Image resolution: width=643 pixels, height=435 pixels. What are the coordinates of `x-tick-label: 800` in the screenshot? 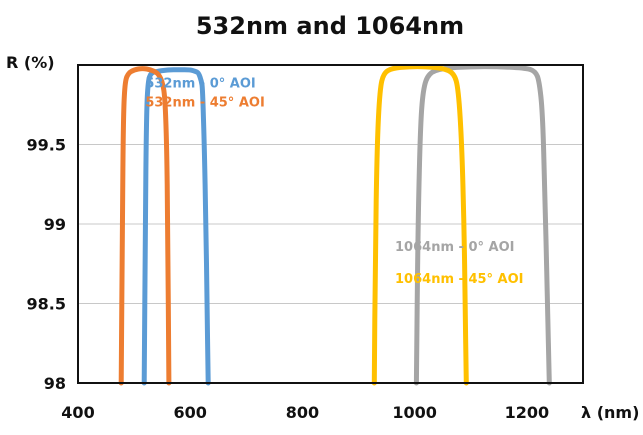 It's located at (302, 412).